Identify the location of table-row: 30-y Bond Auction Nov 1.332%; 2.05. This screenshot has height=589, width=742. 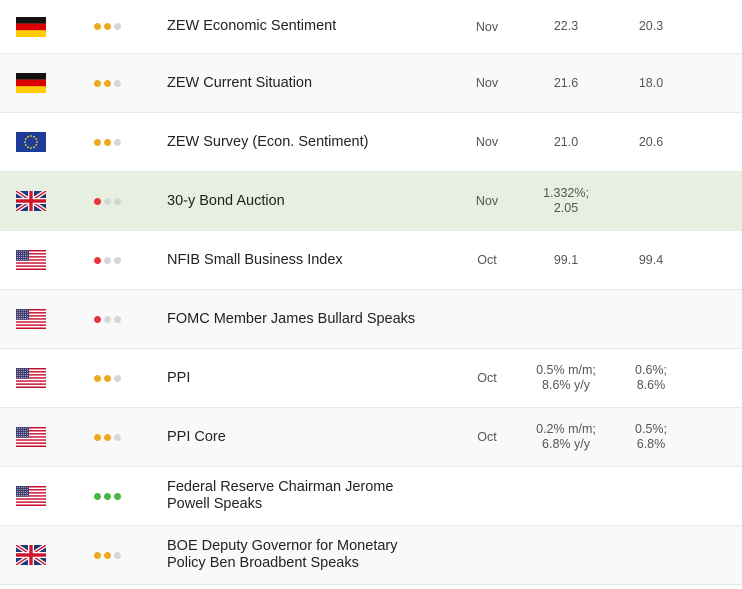
(371, 201).